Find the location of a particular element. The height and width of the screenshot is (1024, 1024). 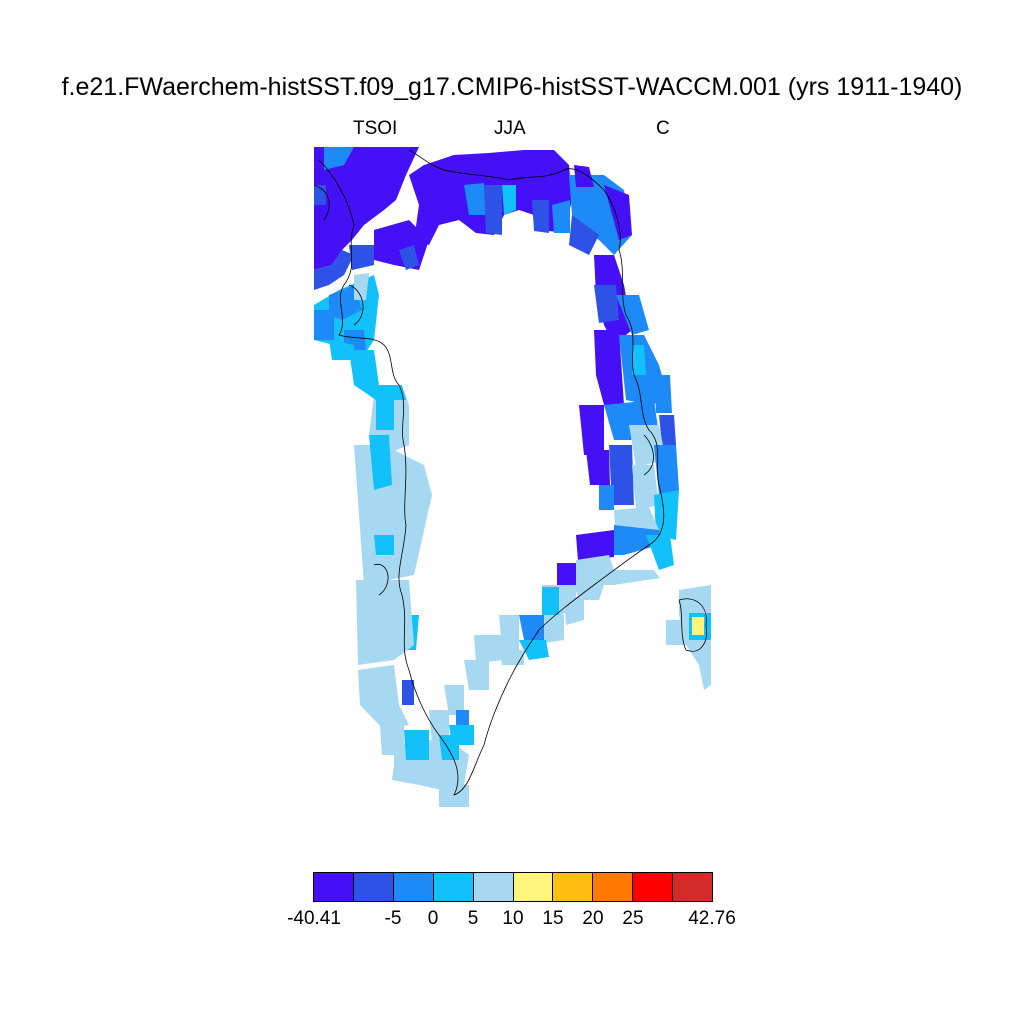

map-cells-east is located at coordinates (618, 427).